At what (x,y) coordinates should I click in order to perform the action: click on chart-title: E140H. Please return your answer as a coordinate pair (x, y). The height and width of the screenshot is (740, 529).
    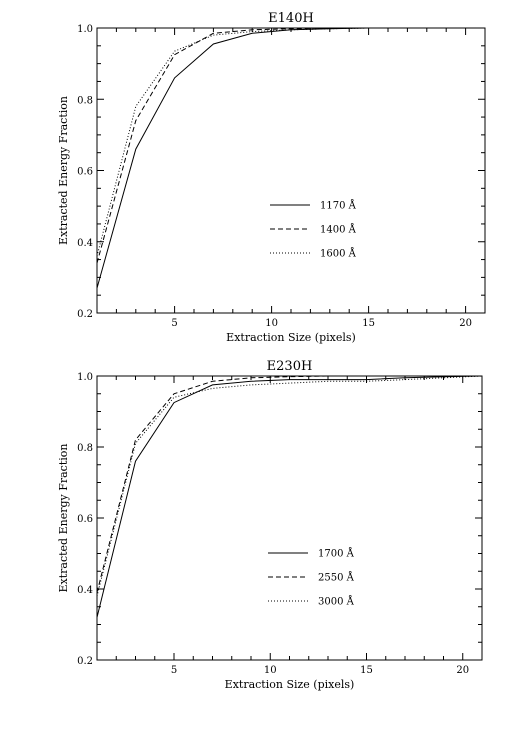
    Looking at the image, I should click on (291, 18).